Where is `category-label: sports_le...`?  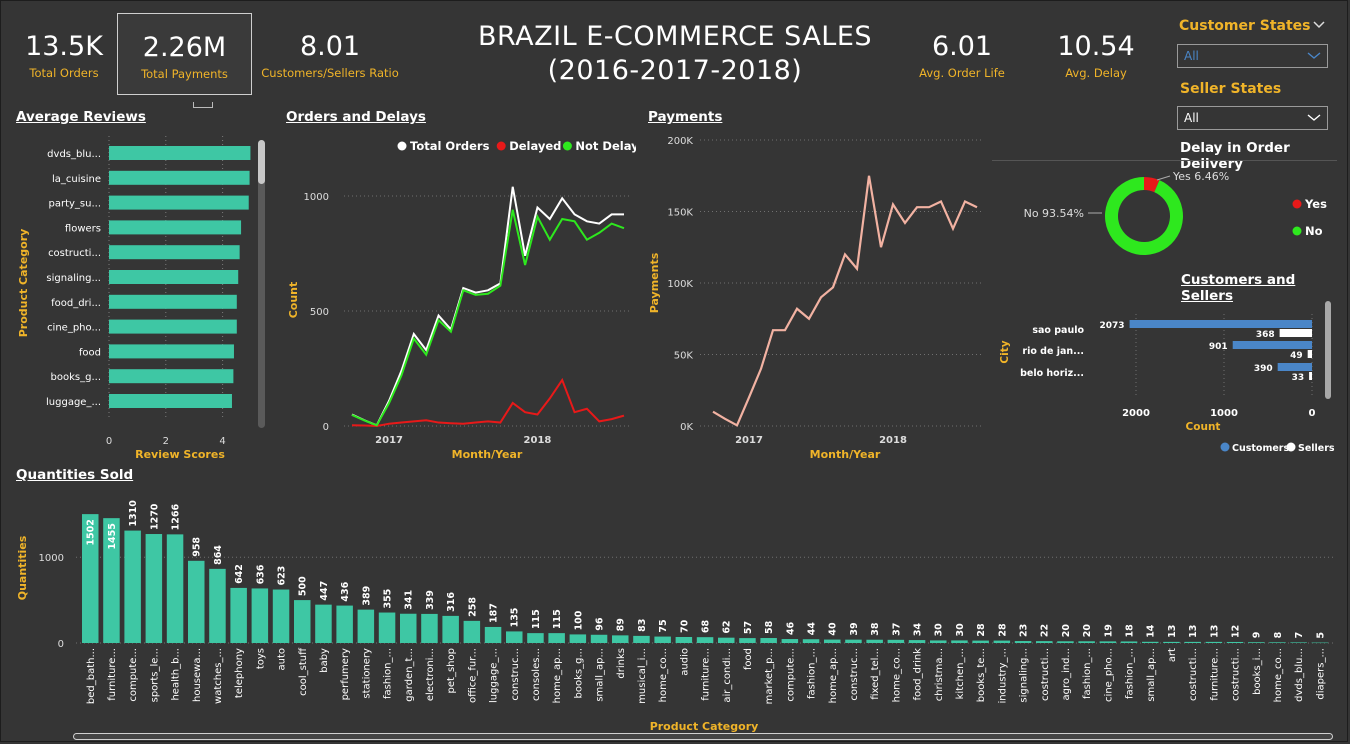
category-label: sports_le... is located at coordinates (154, 675).